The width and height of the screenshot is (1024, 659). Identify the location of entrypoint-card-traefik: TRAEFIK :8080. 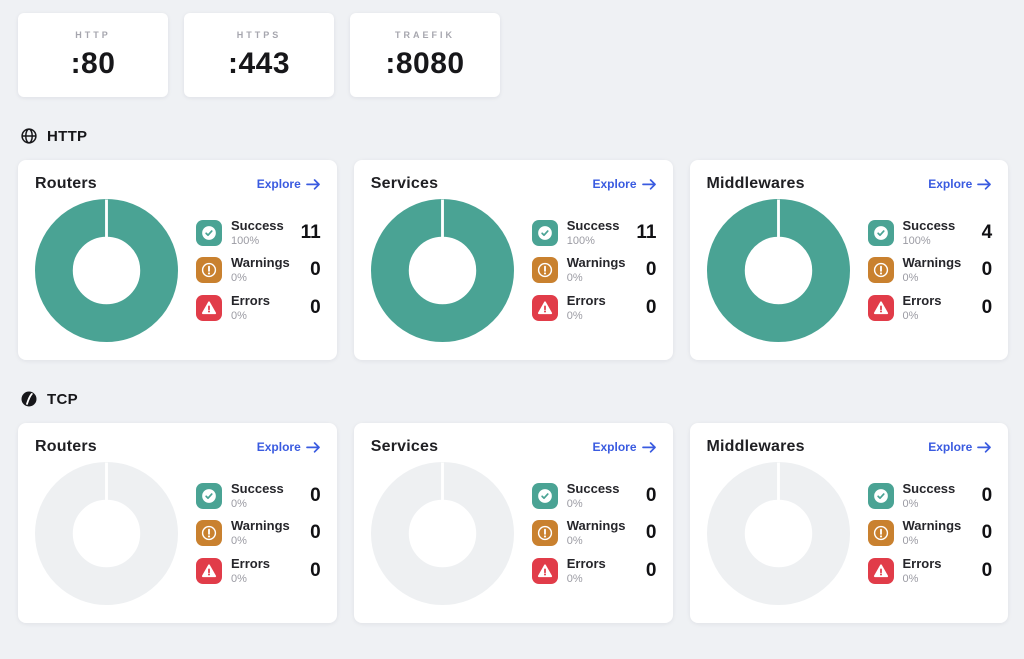
(425, 55).